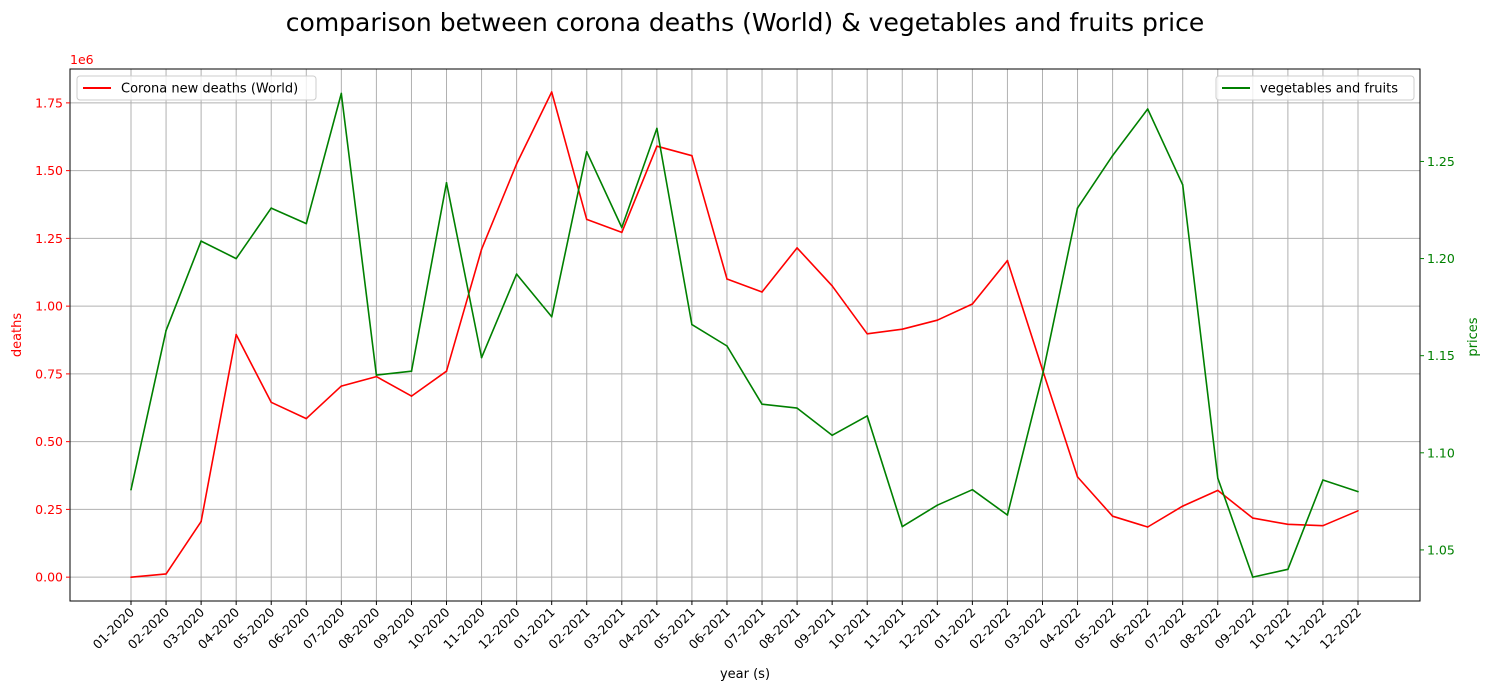 This screenshot has width=1490, height=691. What do you see at coordinates (49, 306) in the screenshot?
I see `left-y-tick-label: 1.00` at bounding box center [49, 306].